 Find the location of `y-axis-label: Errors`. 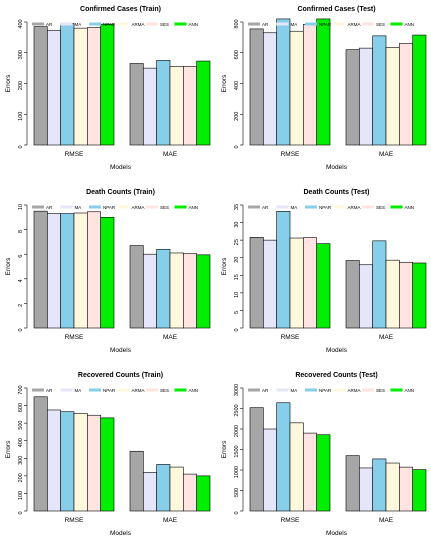

y-axis-label: Errors is located at coordinates (224, 83).